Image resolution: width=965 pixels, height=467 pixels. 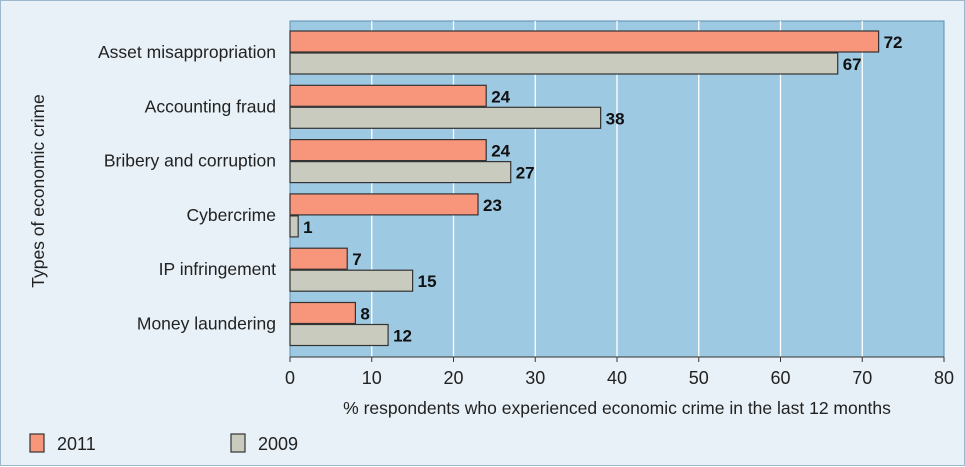 I want to click on category-label: Bribery and corruption, so click(x=190, y=161).